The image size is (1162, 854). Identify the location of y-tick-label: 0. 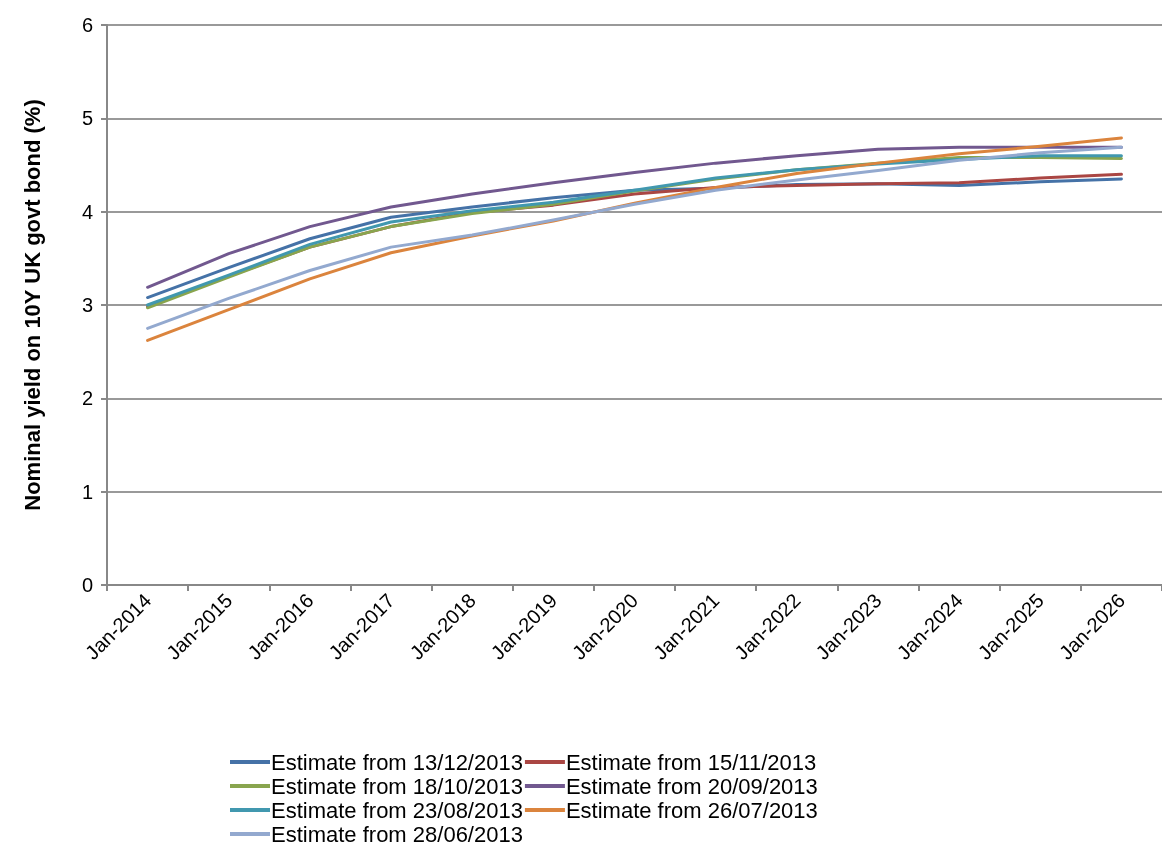
(87, 585).